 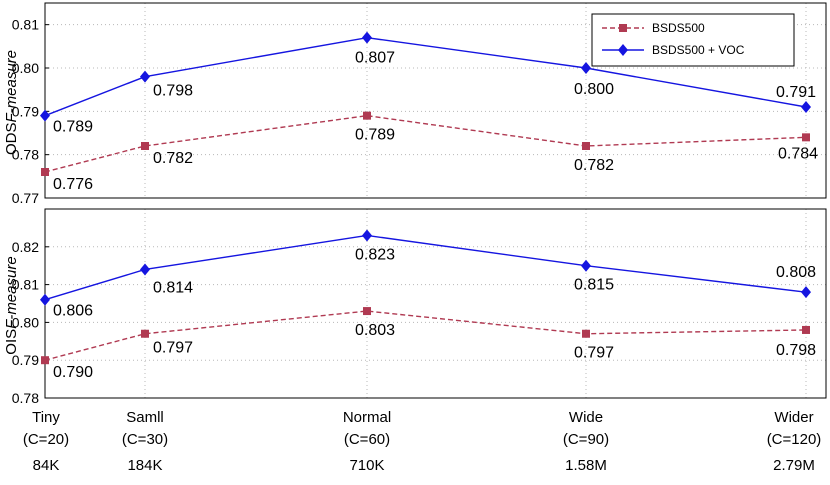 What do you see at coordinates (173, 287) in the screenshot?
I see `data-label-bsds500-voc: 0.814` at bounding box center [173, 287].